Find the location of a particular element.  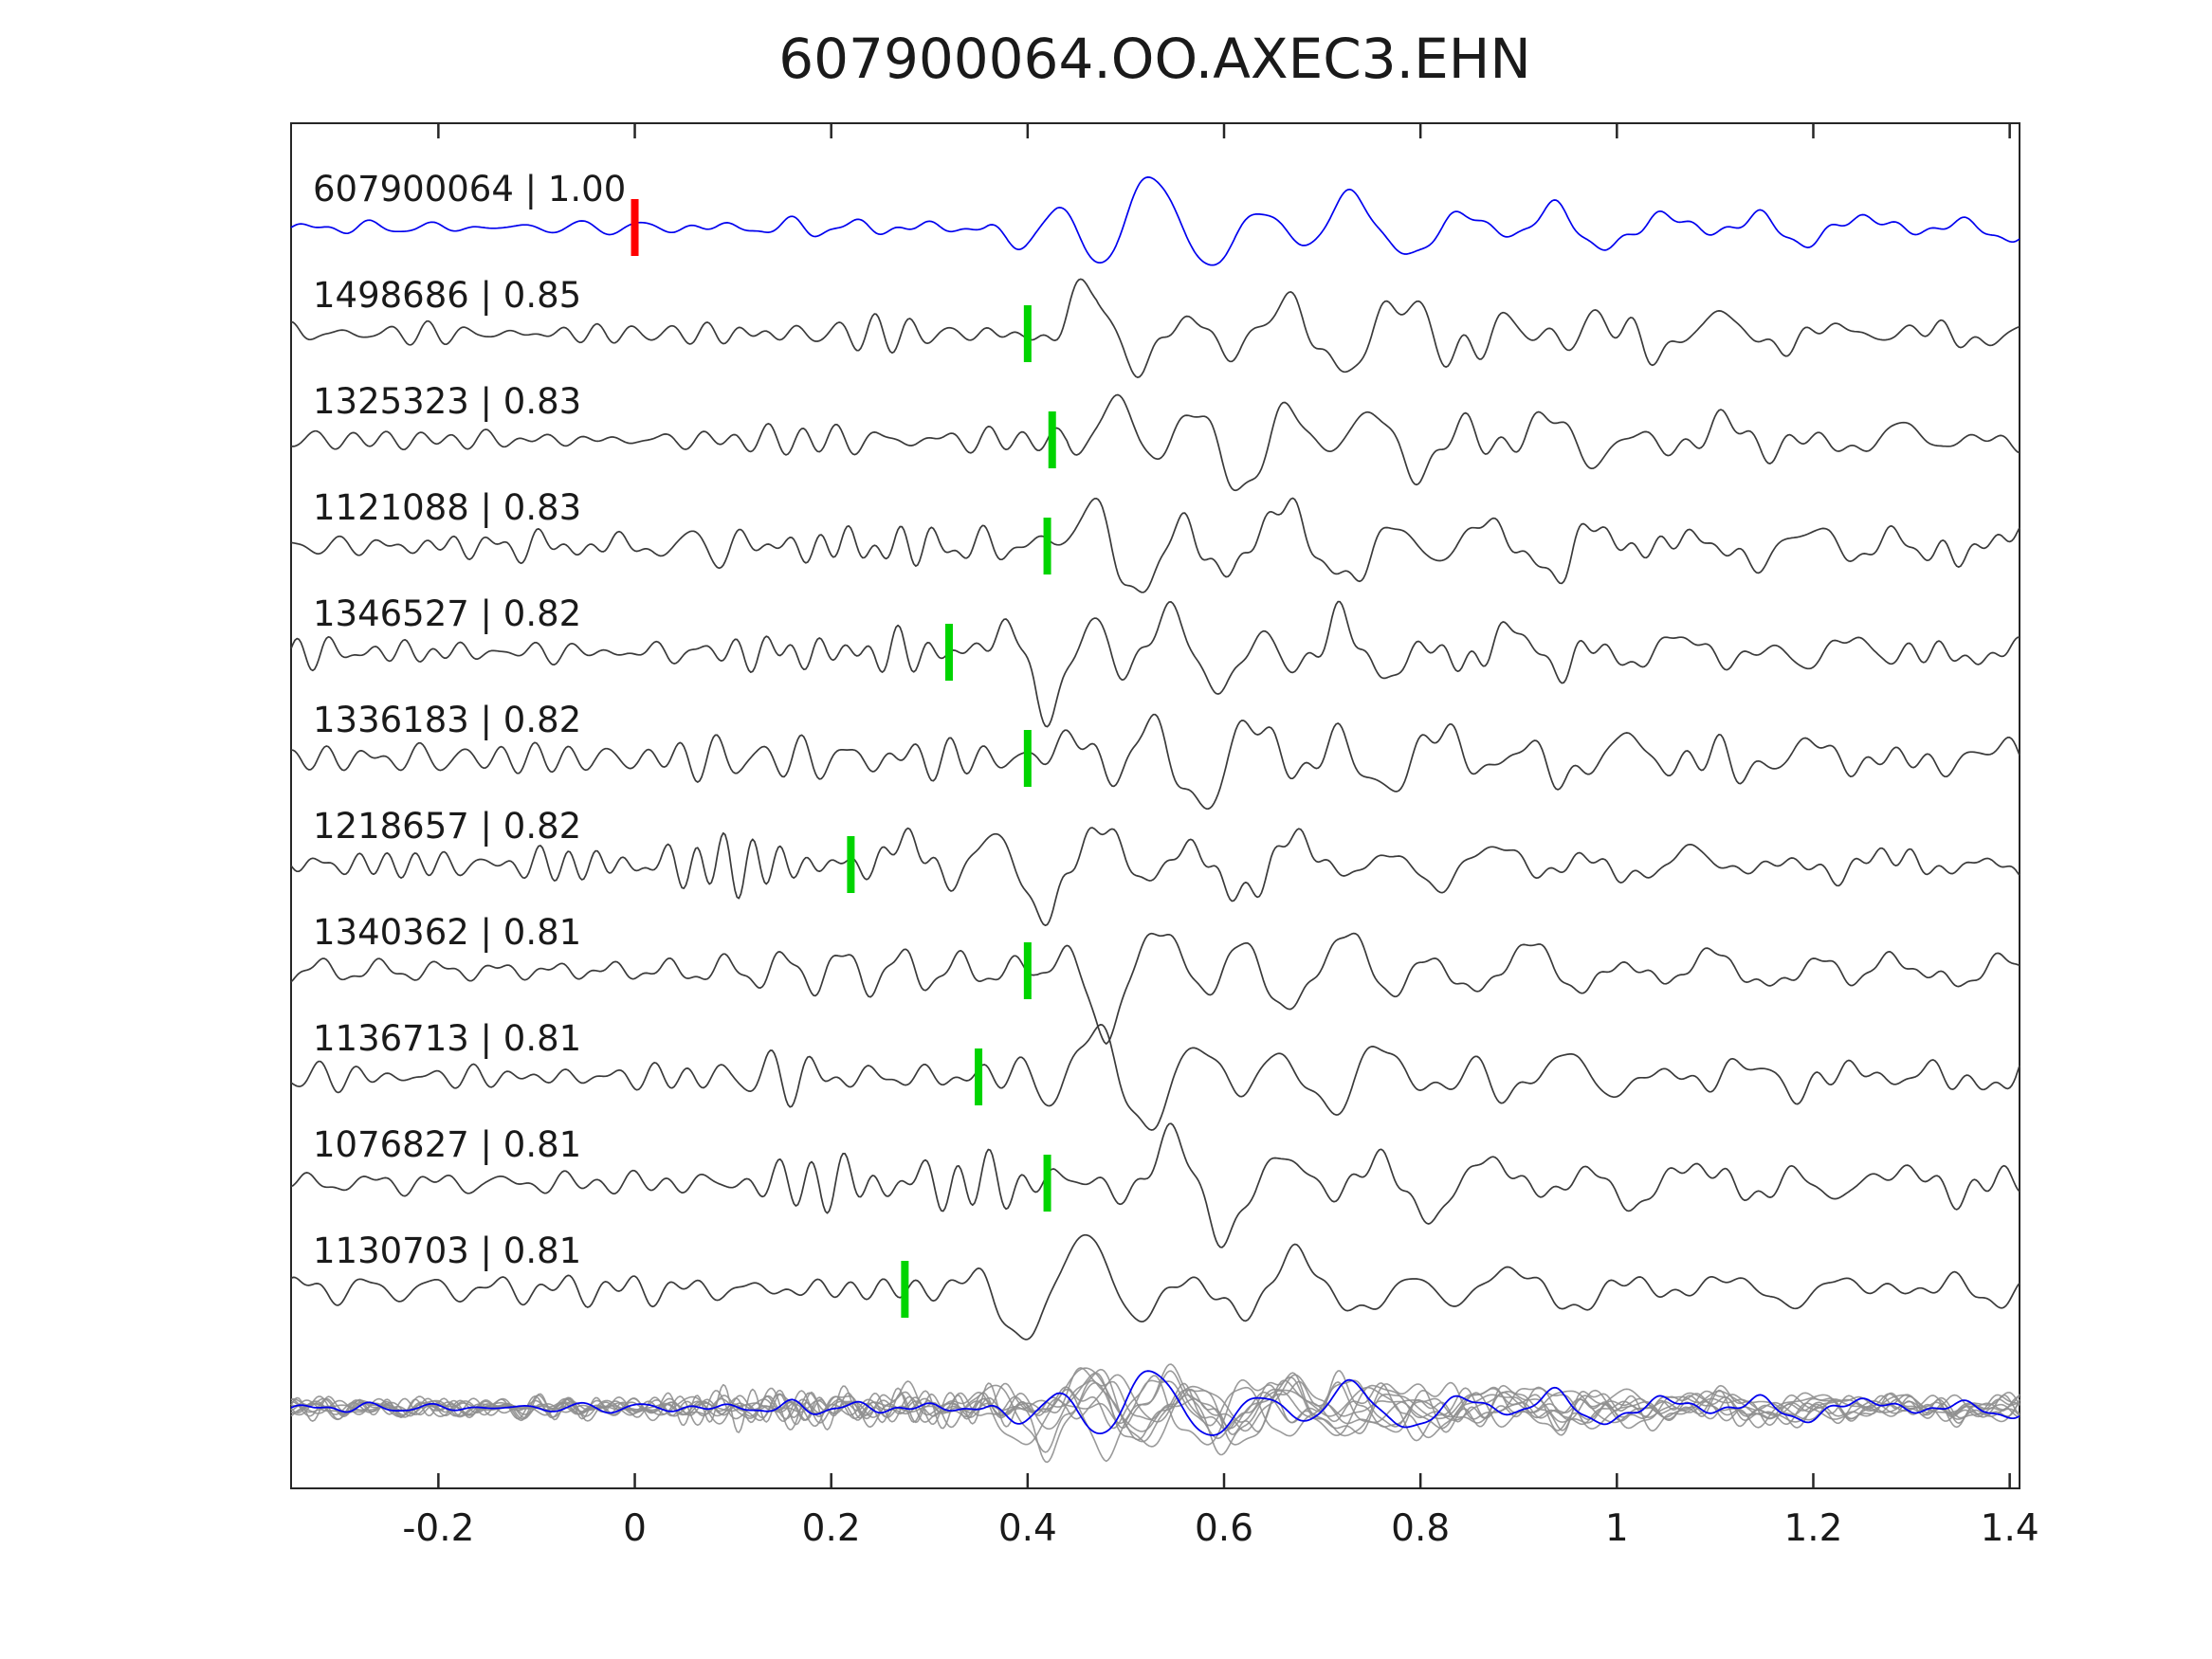

x-tick-label: 0.2 is located at coordinates (831, 1528).